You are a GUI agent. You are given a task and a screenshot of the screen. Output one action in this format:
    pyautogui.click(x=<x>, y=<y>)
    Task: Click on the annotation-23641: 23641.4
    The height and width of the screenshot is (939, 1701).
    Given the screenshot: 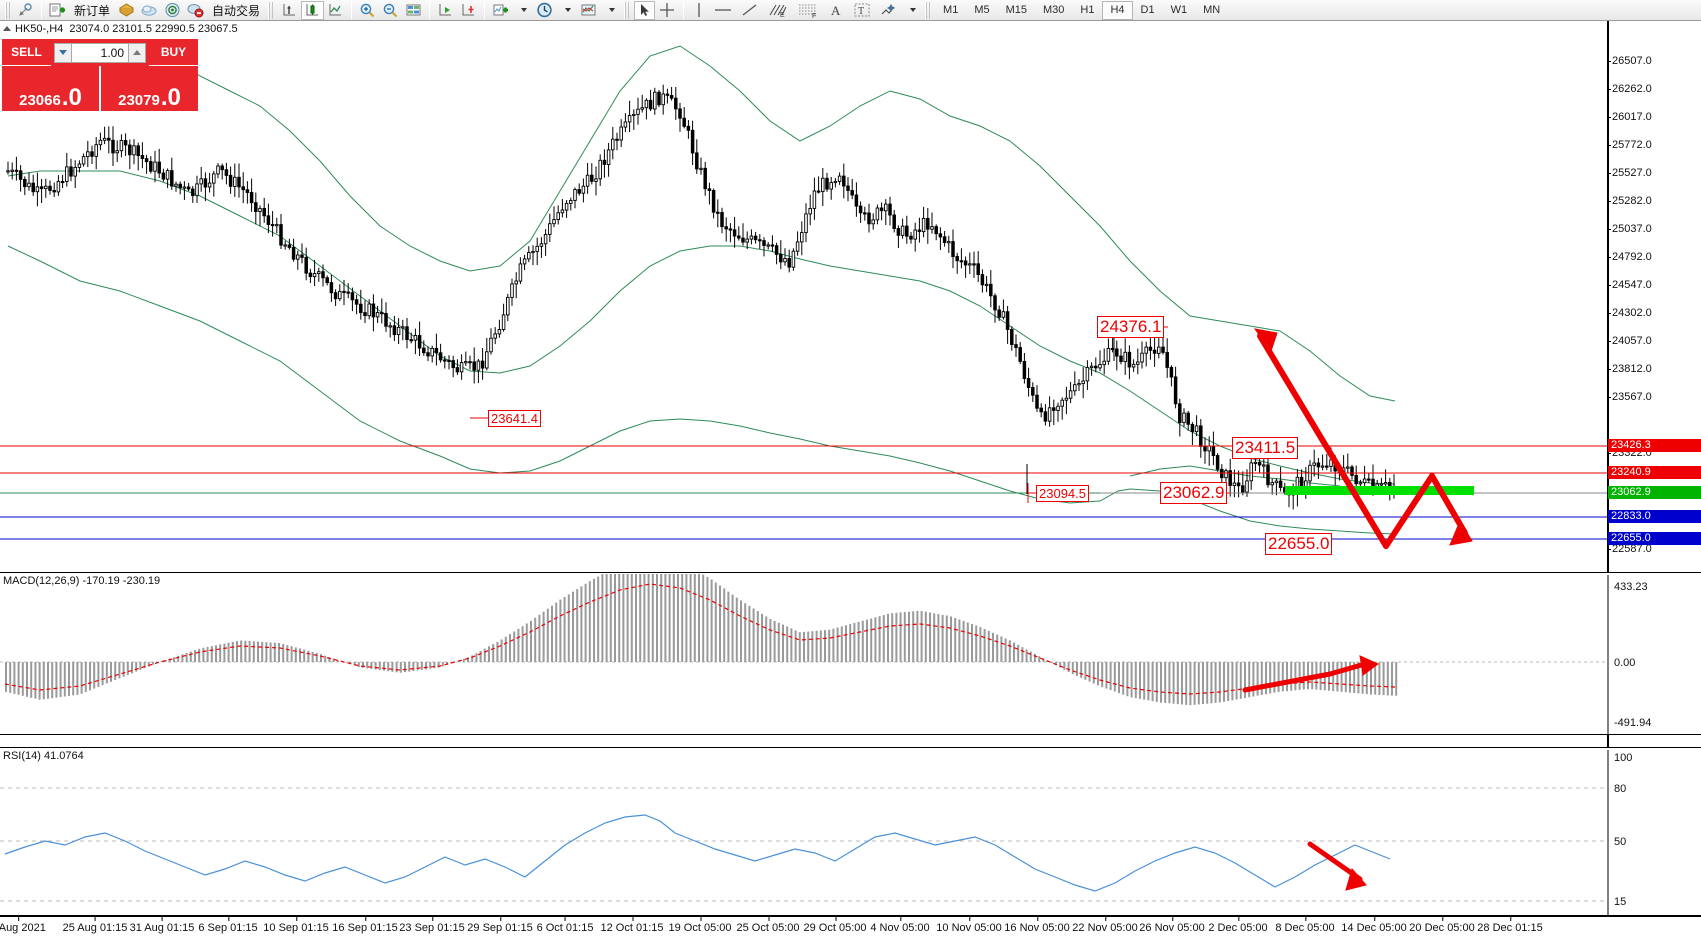 What is the action you would take?
    pyautogui.click(x=514, y=418)
    